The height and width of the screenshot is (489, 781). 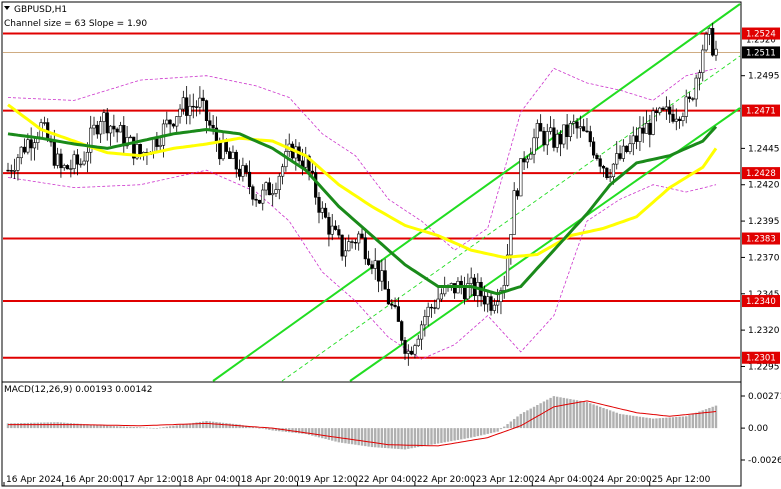 What do you see at coordinates (761, 357) in the screenshot?
I see `level-tag-5-bg` at bounding box center [761, 357].